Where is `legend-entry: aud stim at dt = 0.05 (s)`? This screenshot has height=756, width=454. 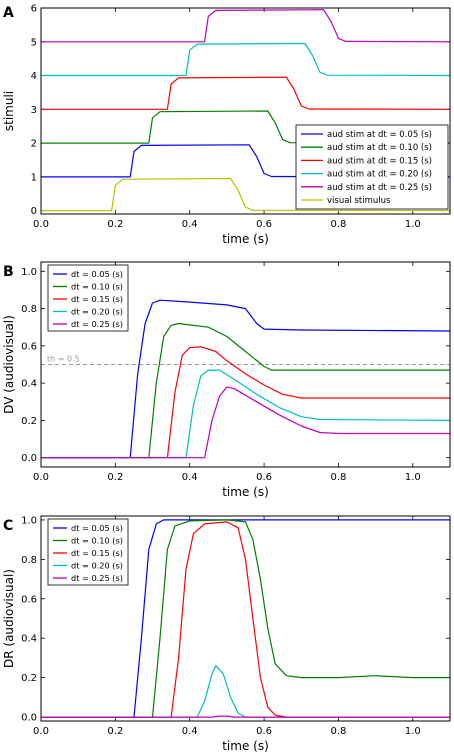
legend-entry: aud stim at dt = 0.05 (s) is located at coordinates (379, 135).